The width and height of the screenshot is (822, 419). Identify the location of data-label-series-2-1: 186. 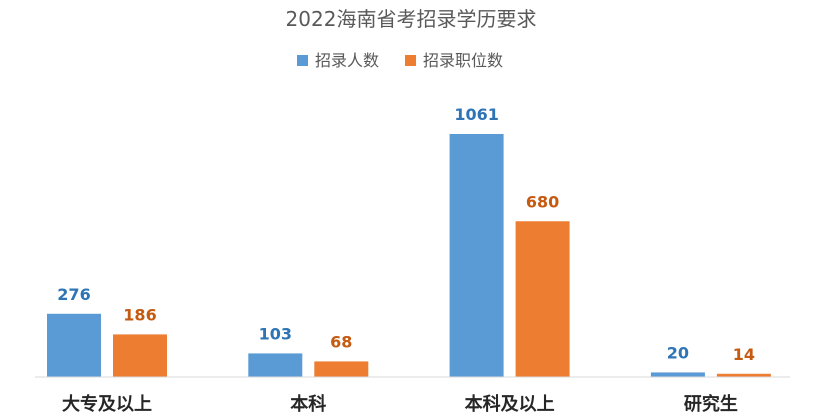
(139, 314).